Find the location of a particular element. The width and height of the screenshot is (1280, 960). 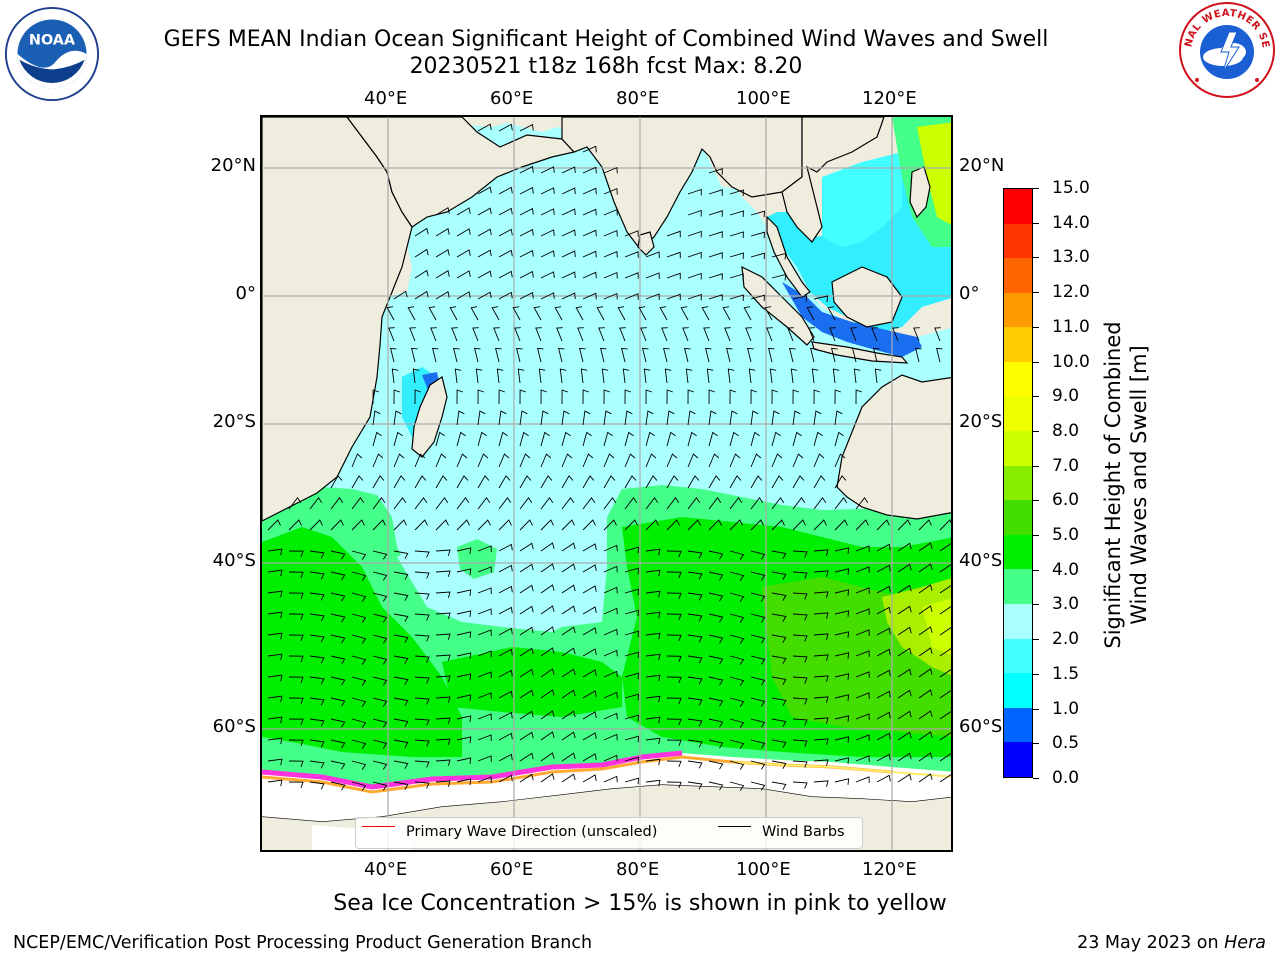

colorbar-tick-label: 9.0 is located at coordinates (1066, 396).